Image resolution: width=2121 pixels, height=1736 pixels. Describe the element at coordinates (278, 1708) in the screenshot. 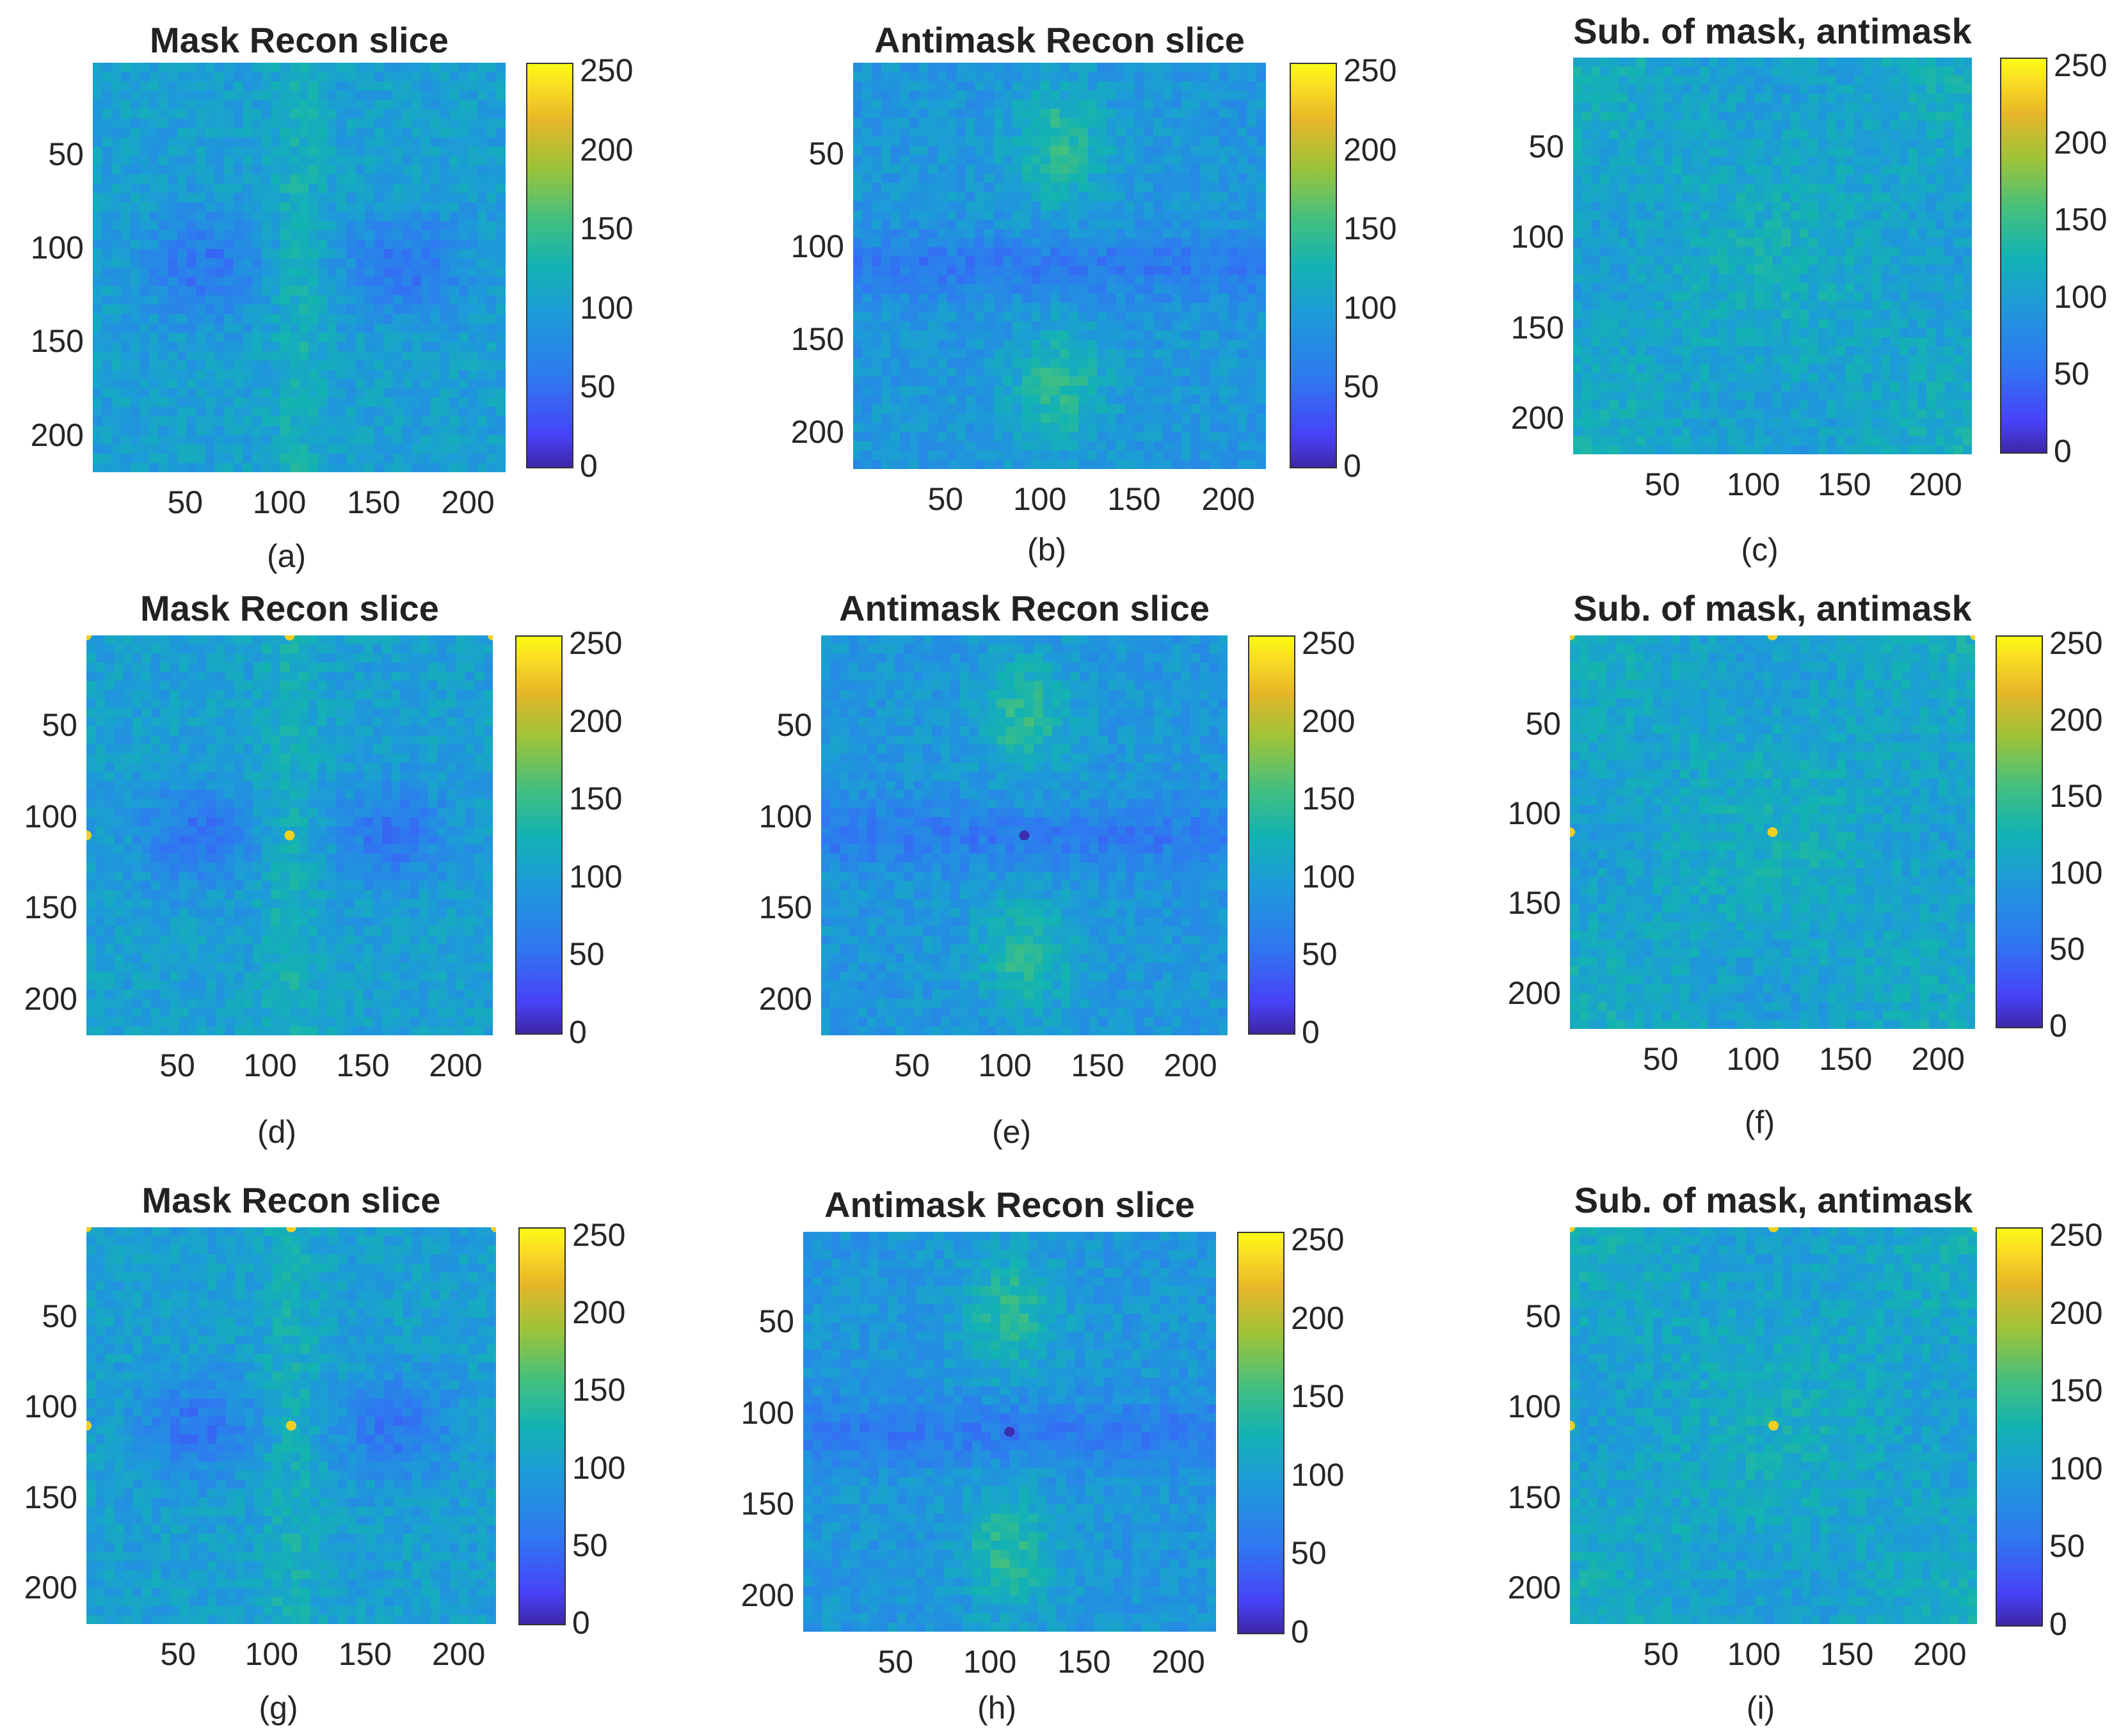

I see `panel-caption: (g)` at that location.